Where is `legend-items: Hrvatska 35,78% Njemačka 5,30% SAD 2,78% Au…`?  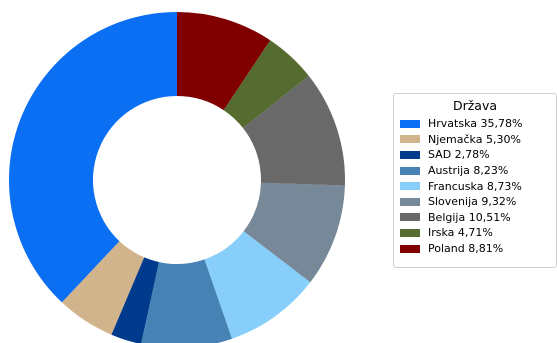 legend-items: Hrvatska 35,78% Njemačka 5,30% SAD 2,78% Au… is located at coordinates (475, 186).